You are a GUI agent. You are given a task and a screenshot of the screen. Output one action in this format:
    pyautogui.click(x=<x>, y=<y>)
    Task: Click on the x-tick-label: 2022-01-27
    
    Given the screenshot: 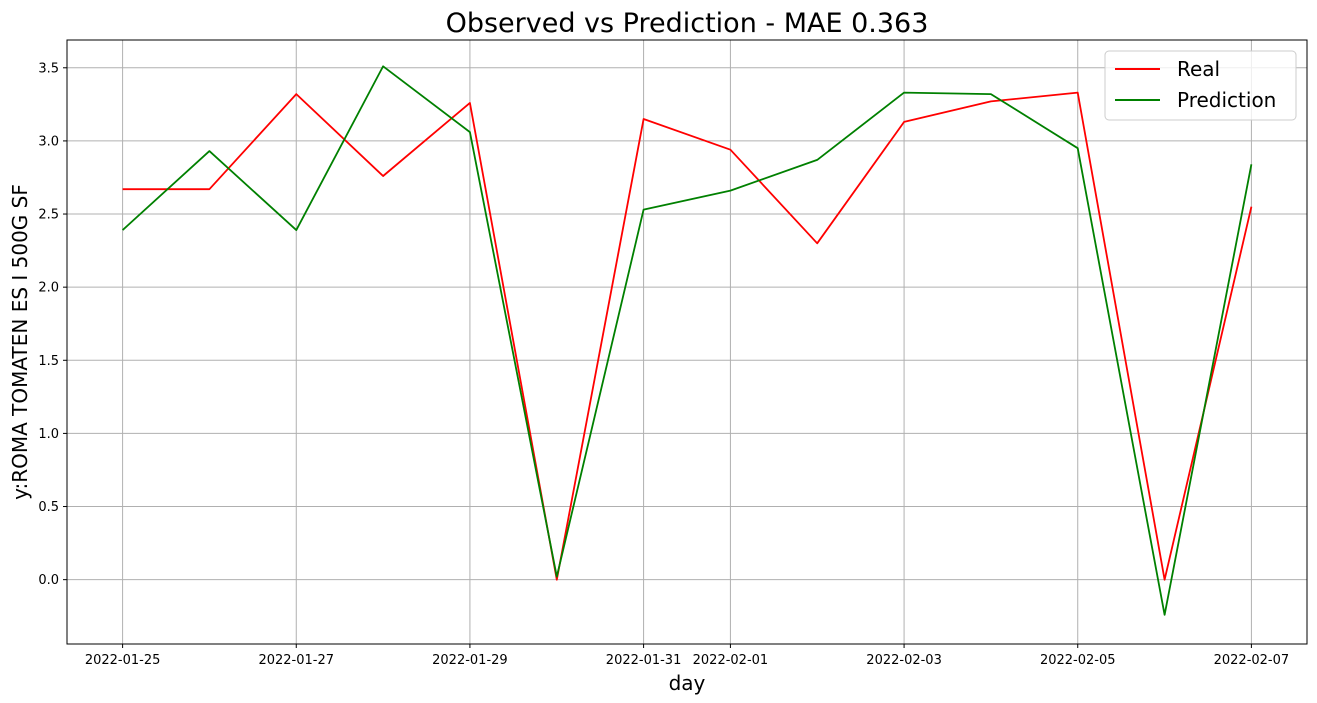 What is the action you would take?
    pyautogui.click(x=296, y=660)
    